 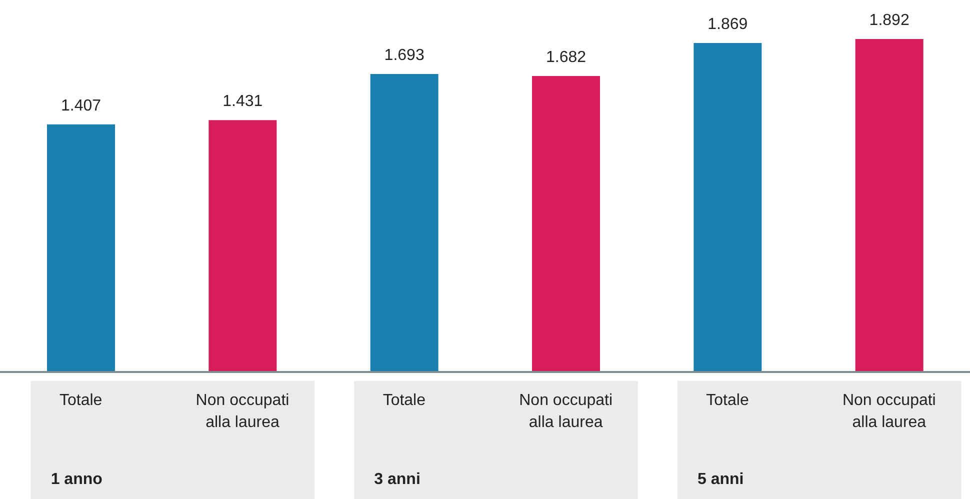 I want to click on data-label: 1.693, so click(x=404, y=55).